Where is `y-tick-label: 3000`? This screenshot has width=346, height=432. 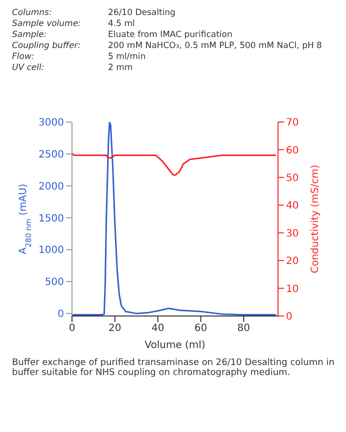 y-tick-label: 3000 is located at coordinates (51, 123).